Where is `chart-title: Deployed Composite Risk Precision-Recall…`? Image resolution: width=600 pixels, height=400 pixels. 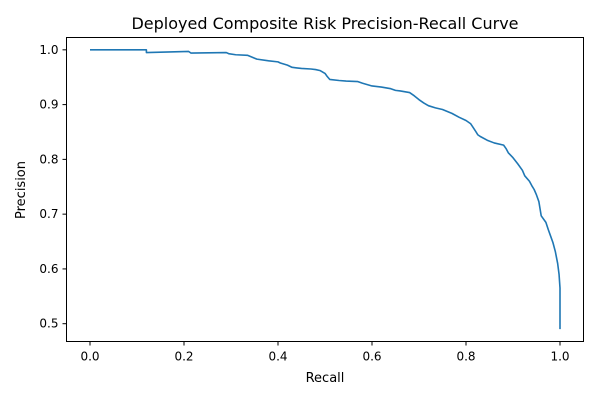 chart-title: Deployed Composite Risk Precision-Recall… is located at coordinates (324, 23).